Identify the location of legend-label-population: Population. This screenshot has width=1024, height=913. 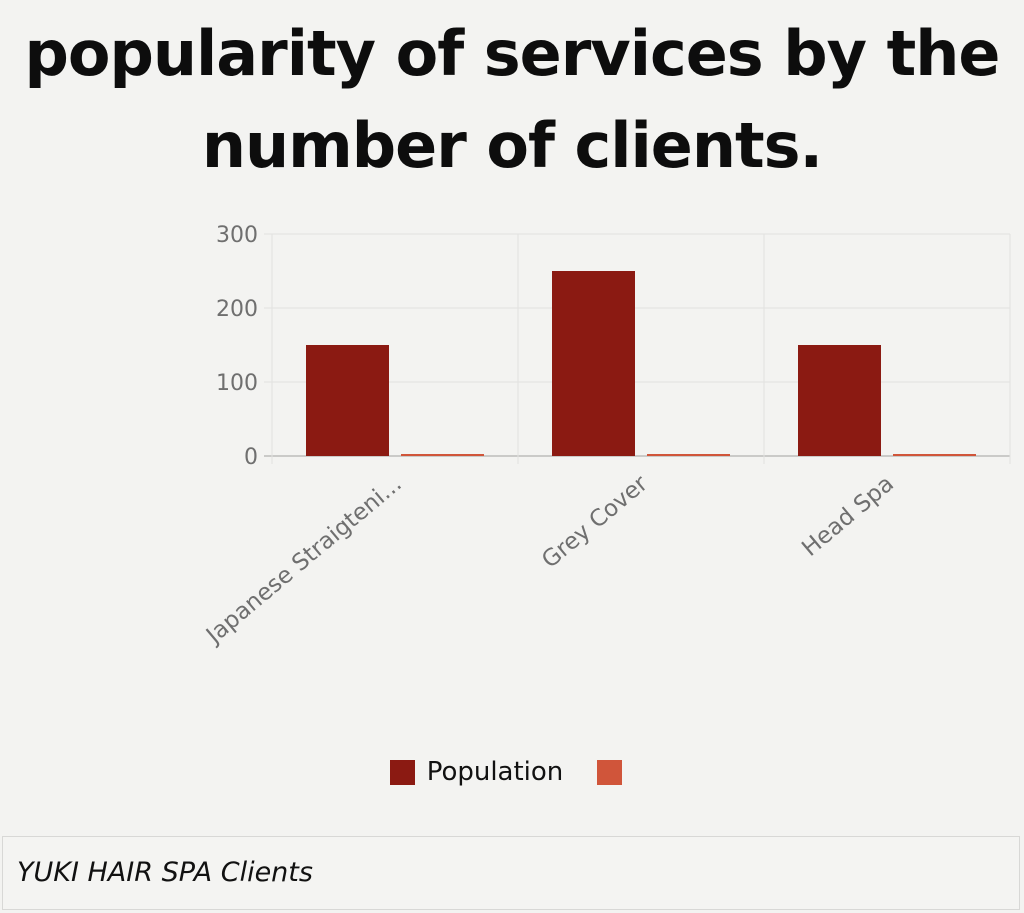
(495, 772).